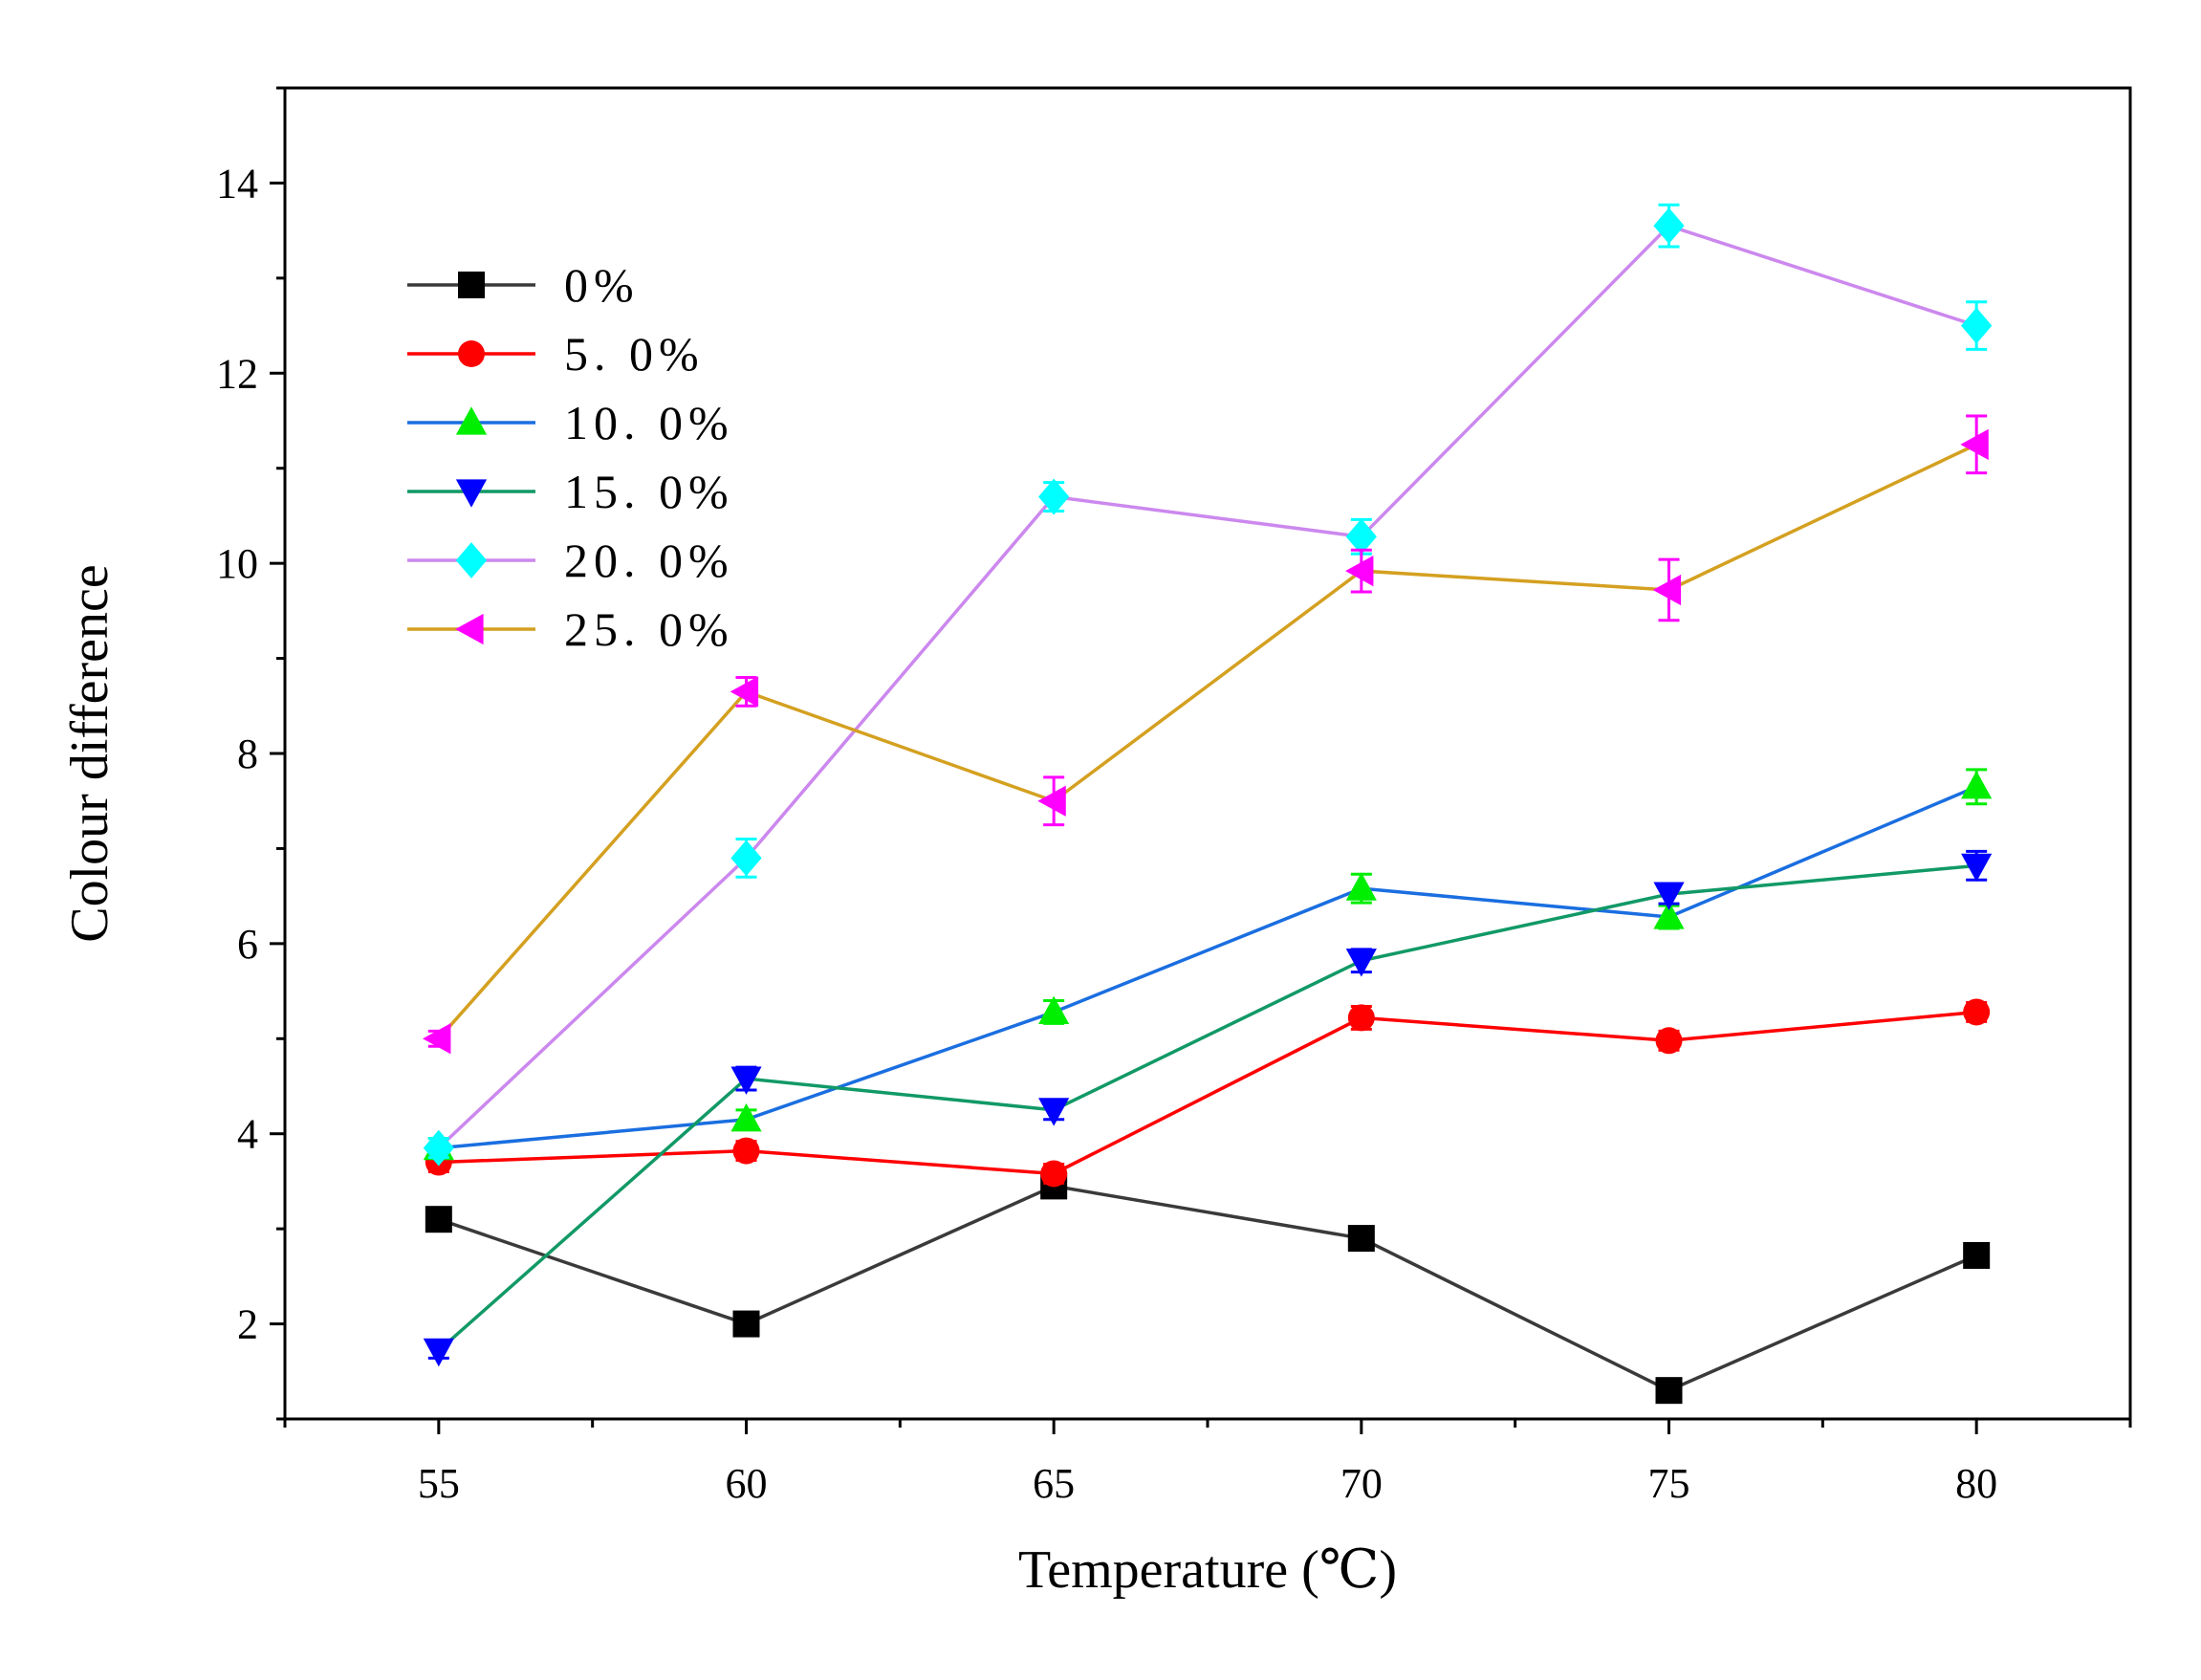  Describe the element at coordinates (649, 561) in the screenshot. I see `legend-label: 20. 0%` at that location.